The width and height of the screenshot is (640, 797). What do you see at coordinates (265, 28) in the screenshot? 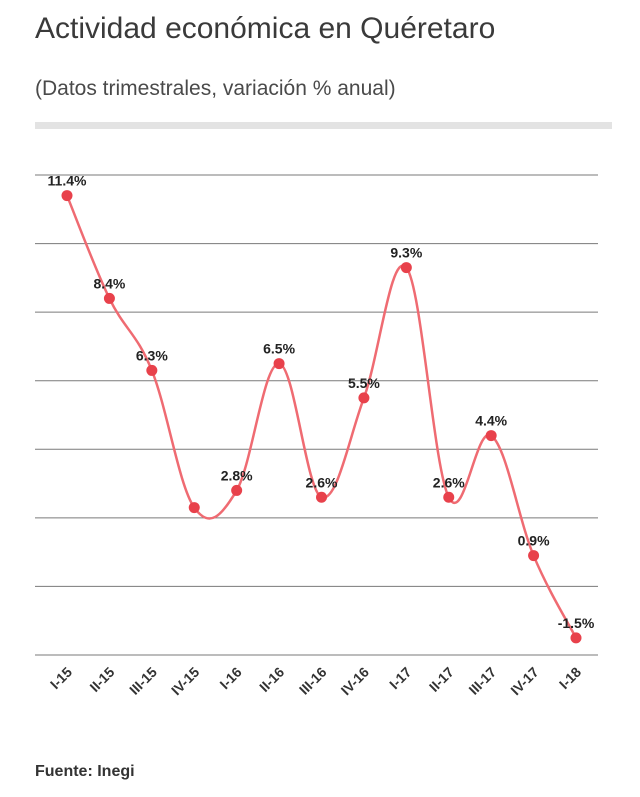
I see `chart-title: Actividad económica en Quéretaro` at bounding box center [265, 28].